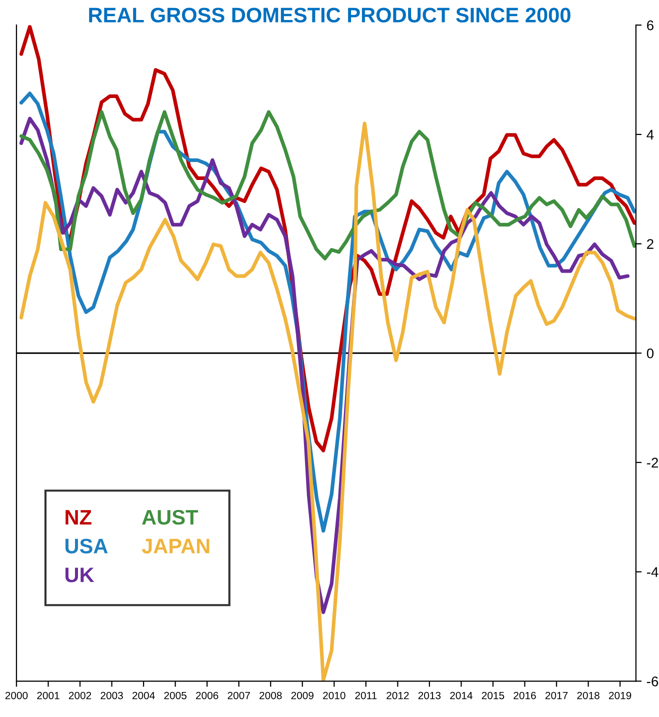 The width and height of the screenshot is (659, 717). Describe the element at coordinates (650, 244) in the screenshot. I see `y-tick-label: 2` at that location.